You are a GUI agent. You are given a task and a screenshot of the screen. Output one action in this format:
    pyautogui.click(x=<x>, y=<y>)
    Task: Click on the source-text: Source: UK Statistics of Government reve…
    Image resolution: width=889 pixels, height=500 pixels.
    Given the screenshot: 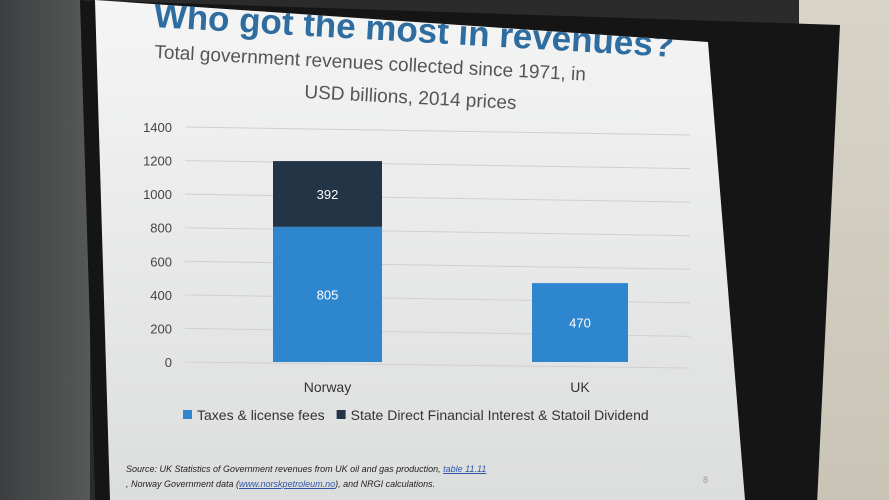 What is the action you would take?
    pyautogui.click(x=285, y=469)
    